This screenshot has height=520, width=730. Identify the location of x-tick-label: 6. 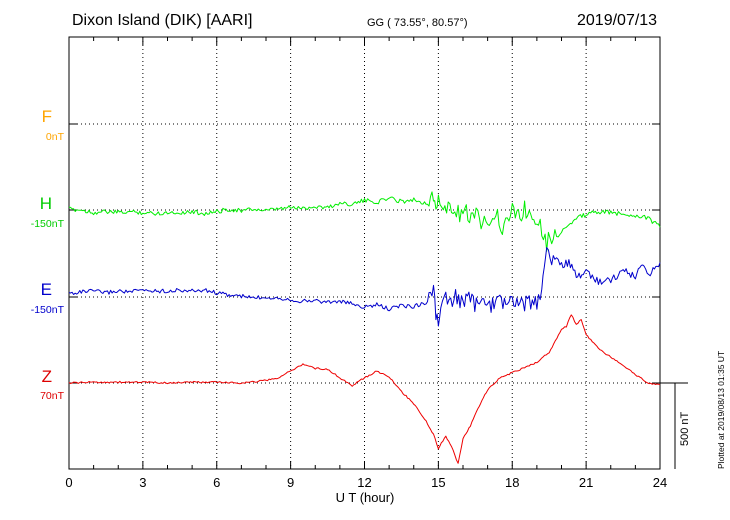
(217, 482).